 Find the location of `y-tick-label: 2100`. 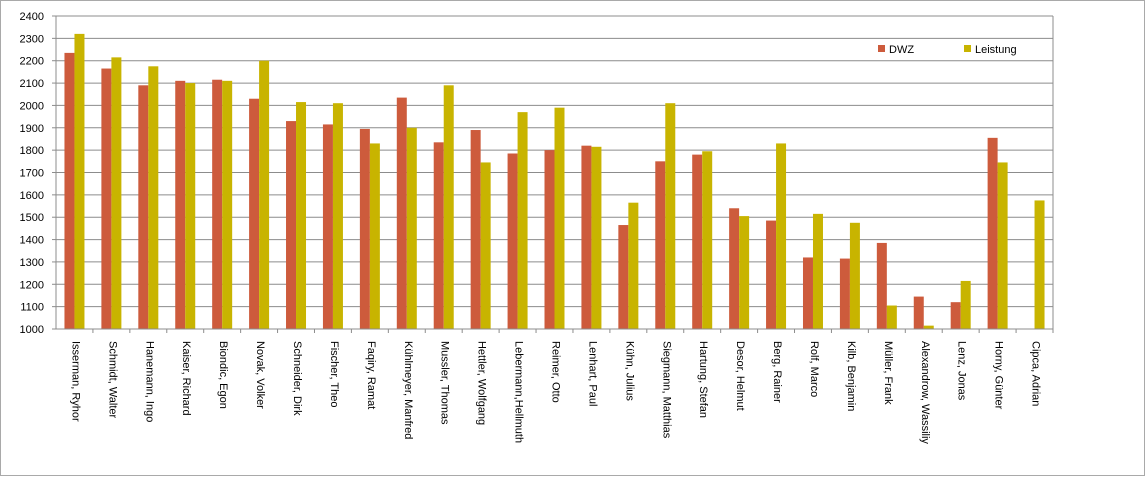

y-tick-label: 2100 is located at coordinates (32, 84).